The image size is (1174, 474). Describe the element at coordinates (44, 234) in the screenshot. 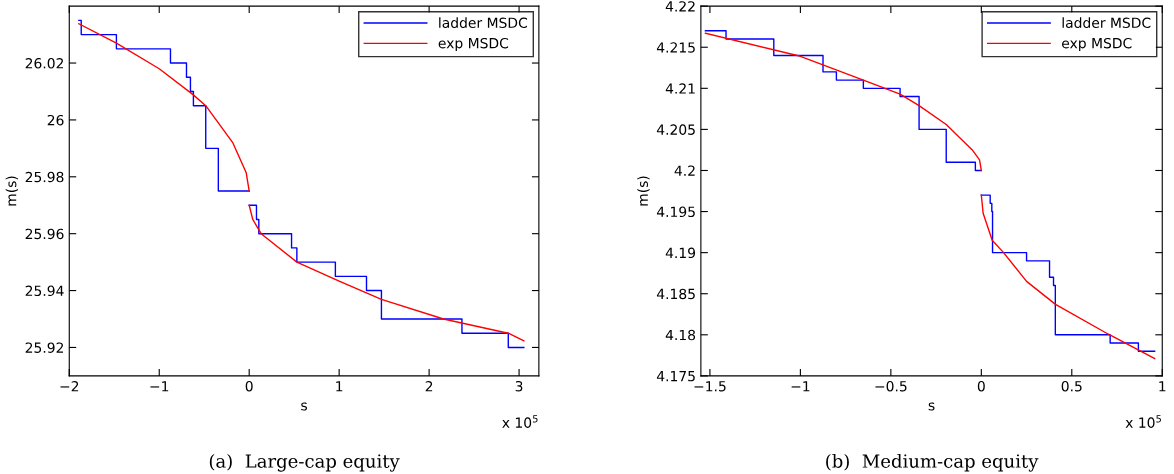

I see `y-tick-label: 25.96` at that location.